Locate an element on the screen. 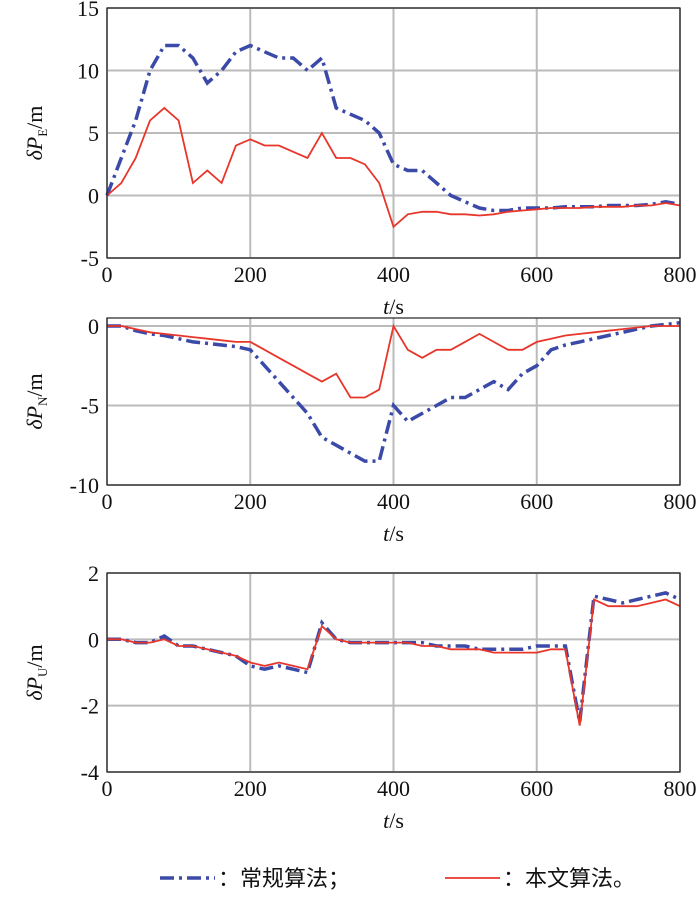 This screenshot has width=700, height=900. y-tick-label: 2 is located at coordinates (93, 573).